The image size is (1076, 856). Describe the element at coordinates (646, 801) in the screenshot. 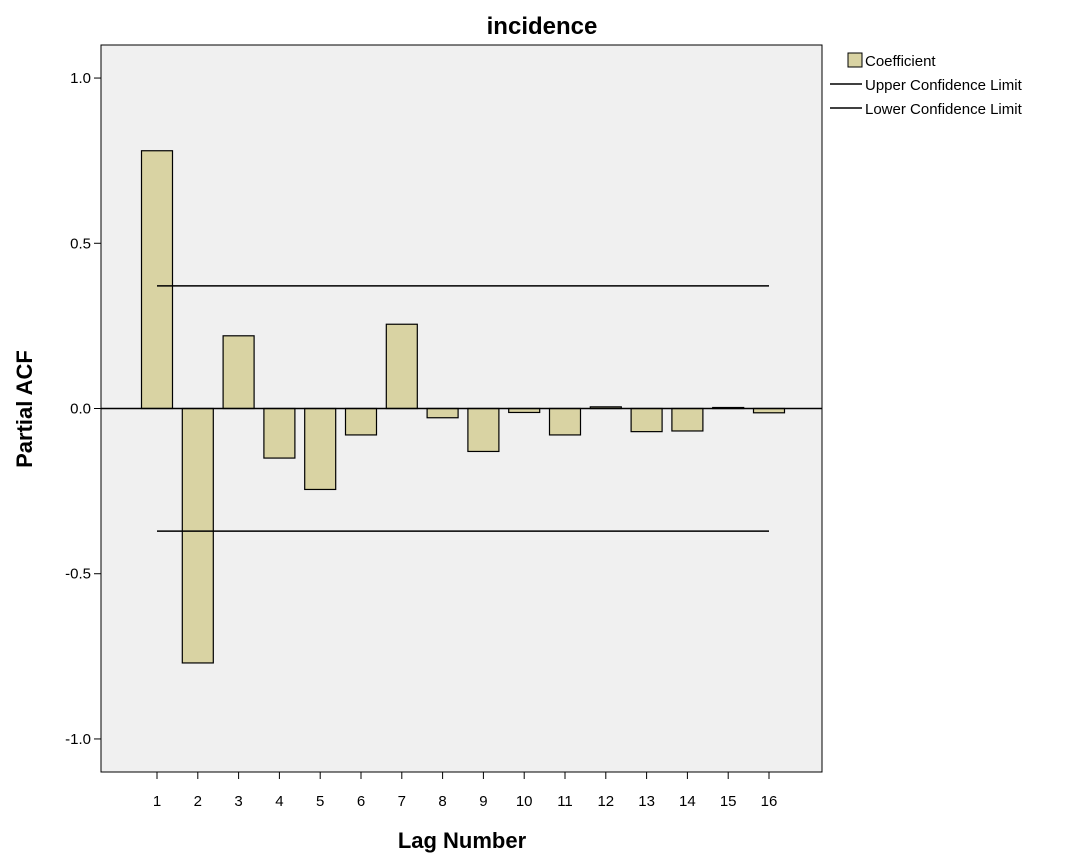

I see `x-tick-label: 13` at that location.